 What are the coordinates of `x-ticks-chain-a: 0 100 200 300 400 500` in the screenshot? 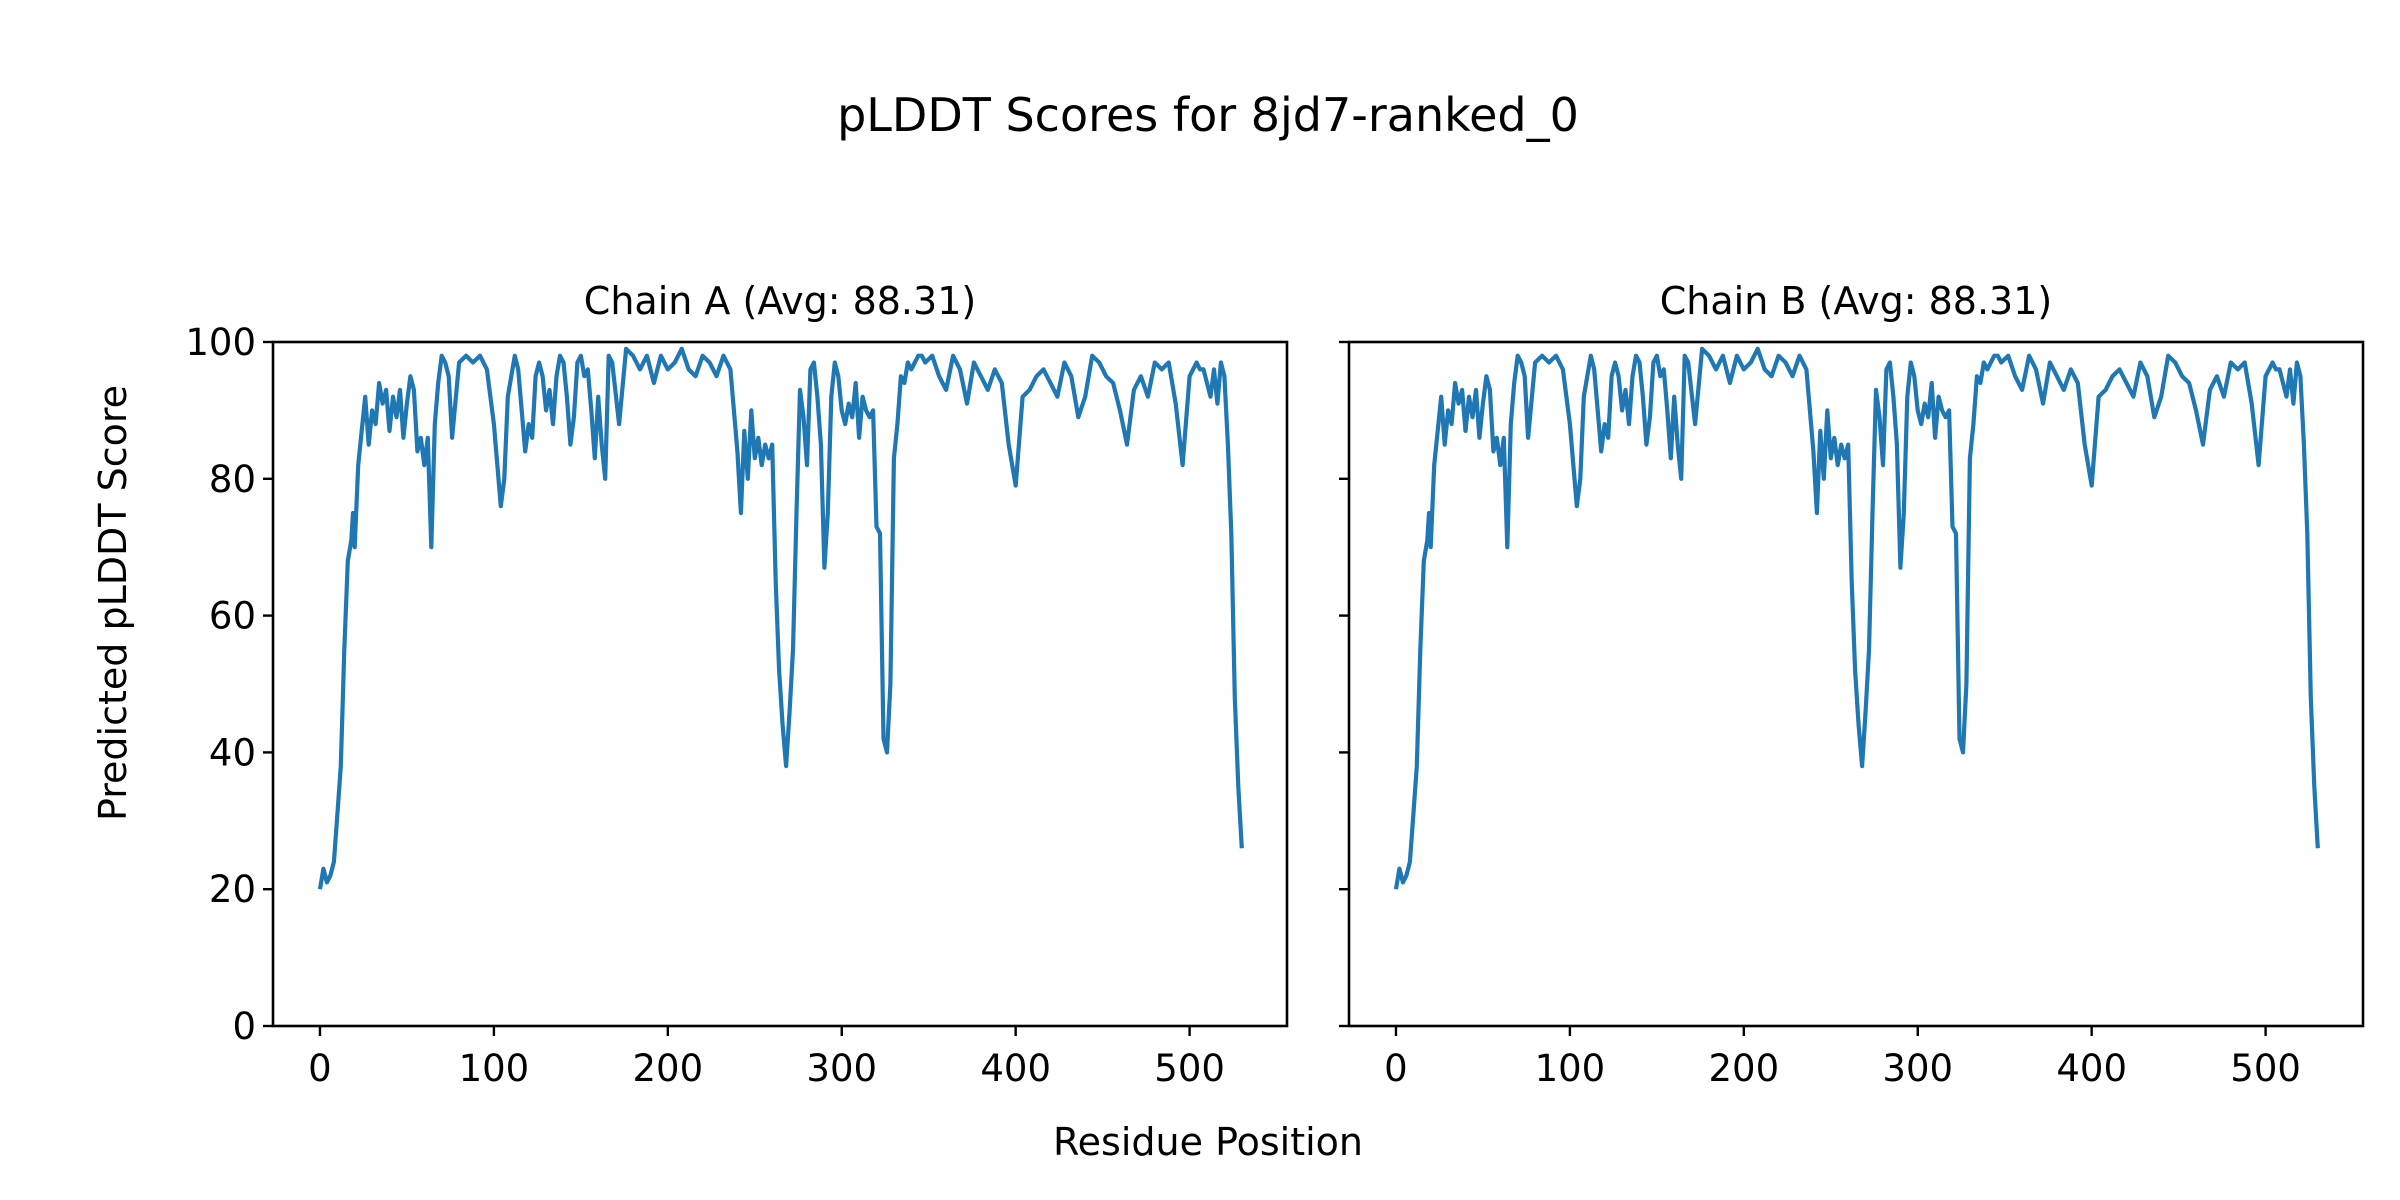 It's located at (766, 1058).